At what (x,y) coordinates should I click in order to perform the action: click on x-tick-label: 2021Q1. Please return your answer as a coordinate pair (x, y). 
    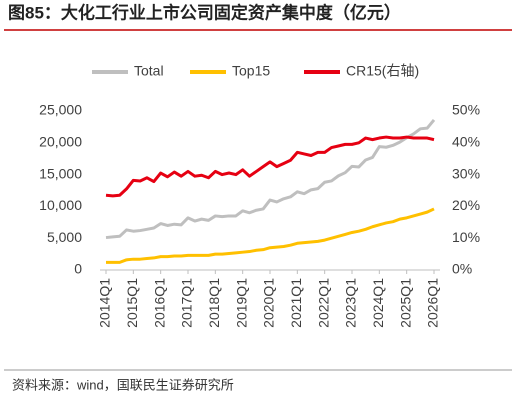
    Looking at the image, I should click on (296, 303).